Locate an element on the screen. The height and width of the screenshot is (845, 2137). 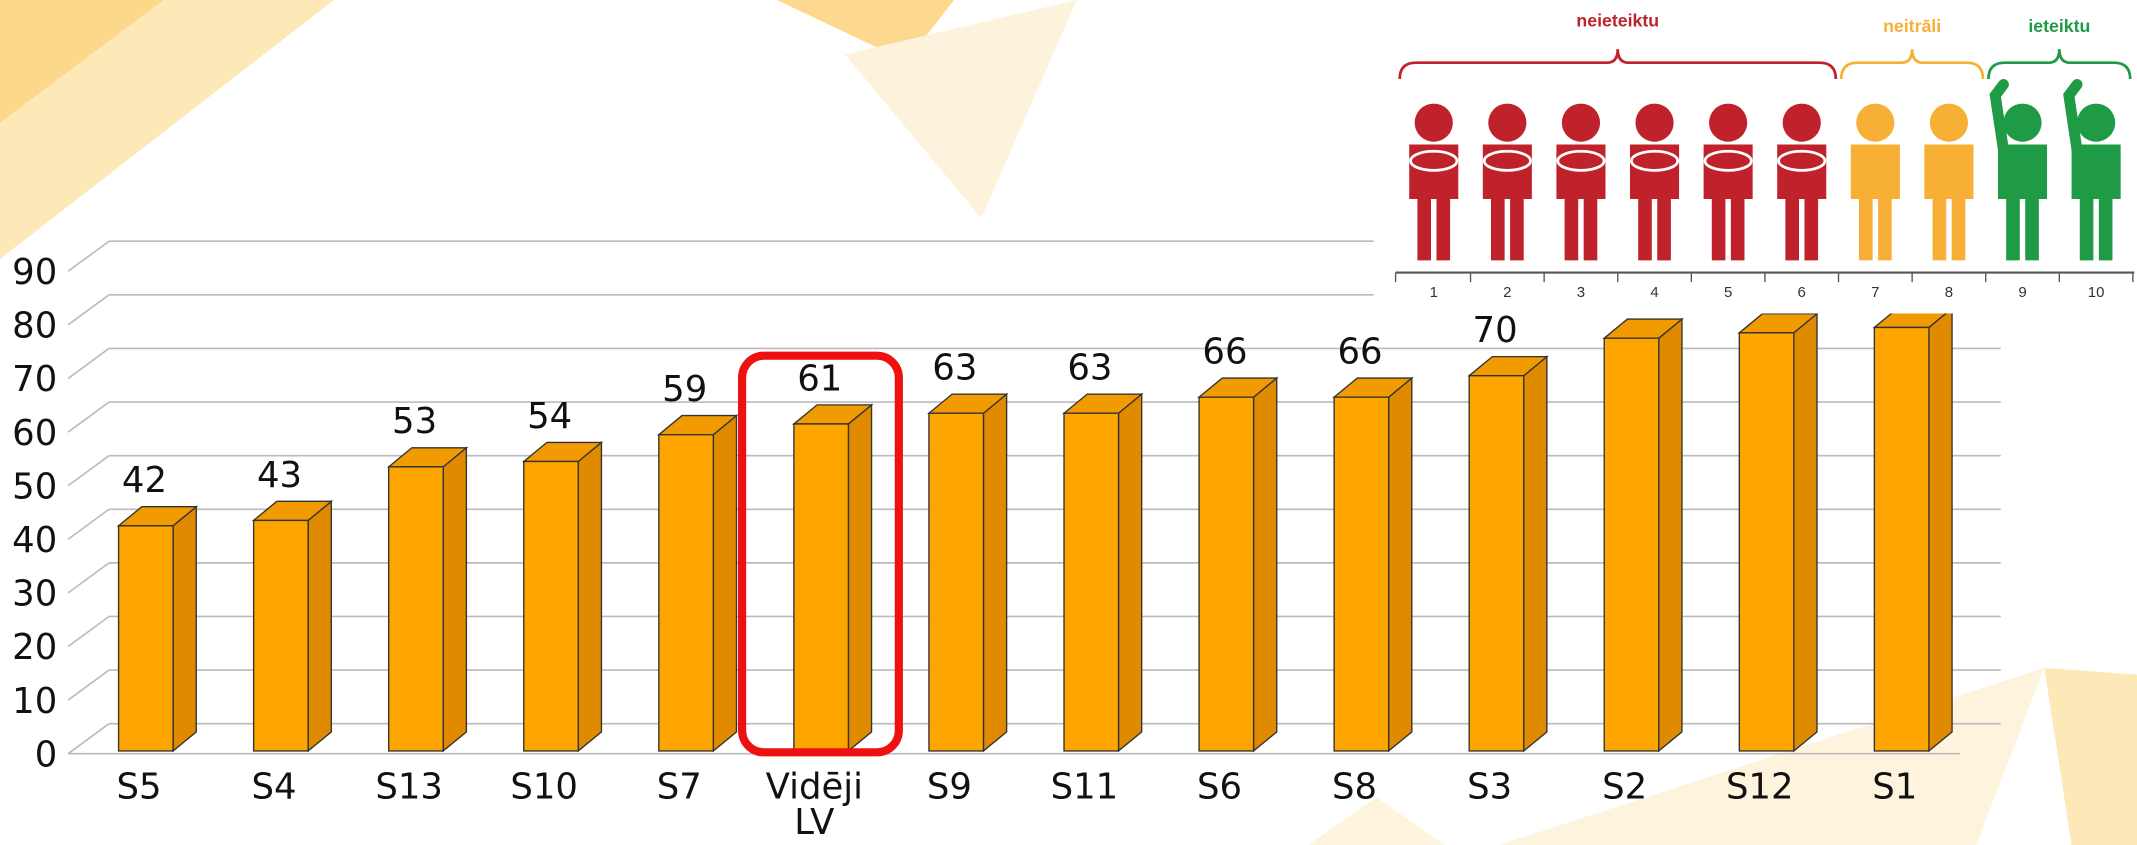
x-label-box: S12 is located at coordinates (1759, 789).